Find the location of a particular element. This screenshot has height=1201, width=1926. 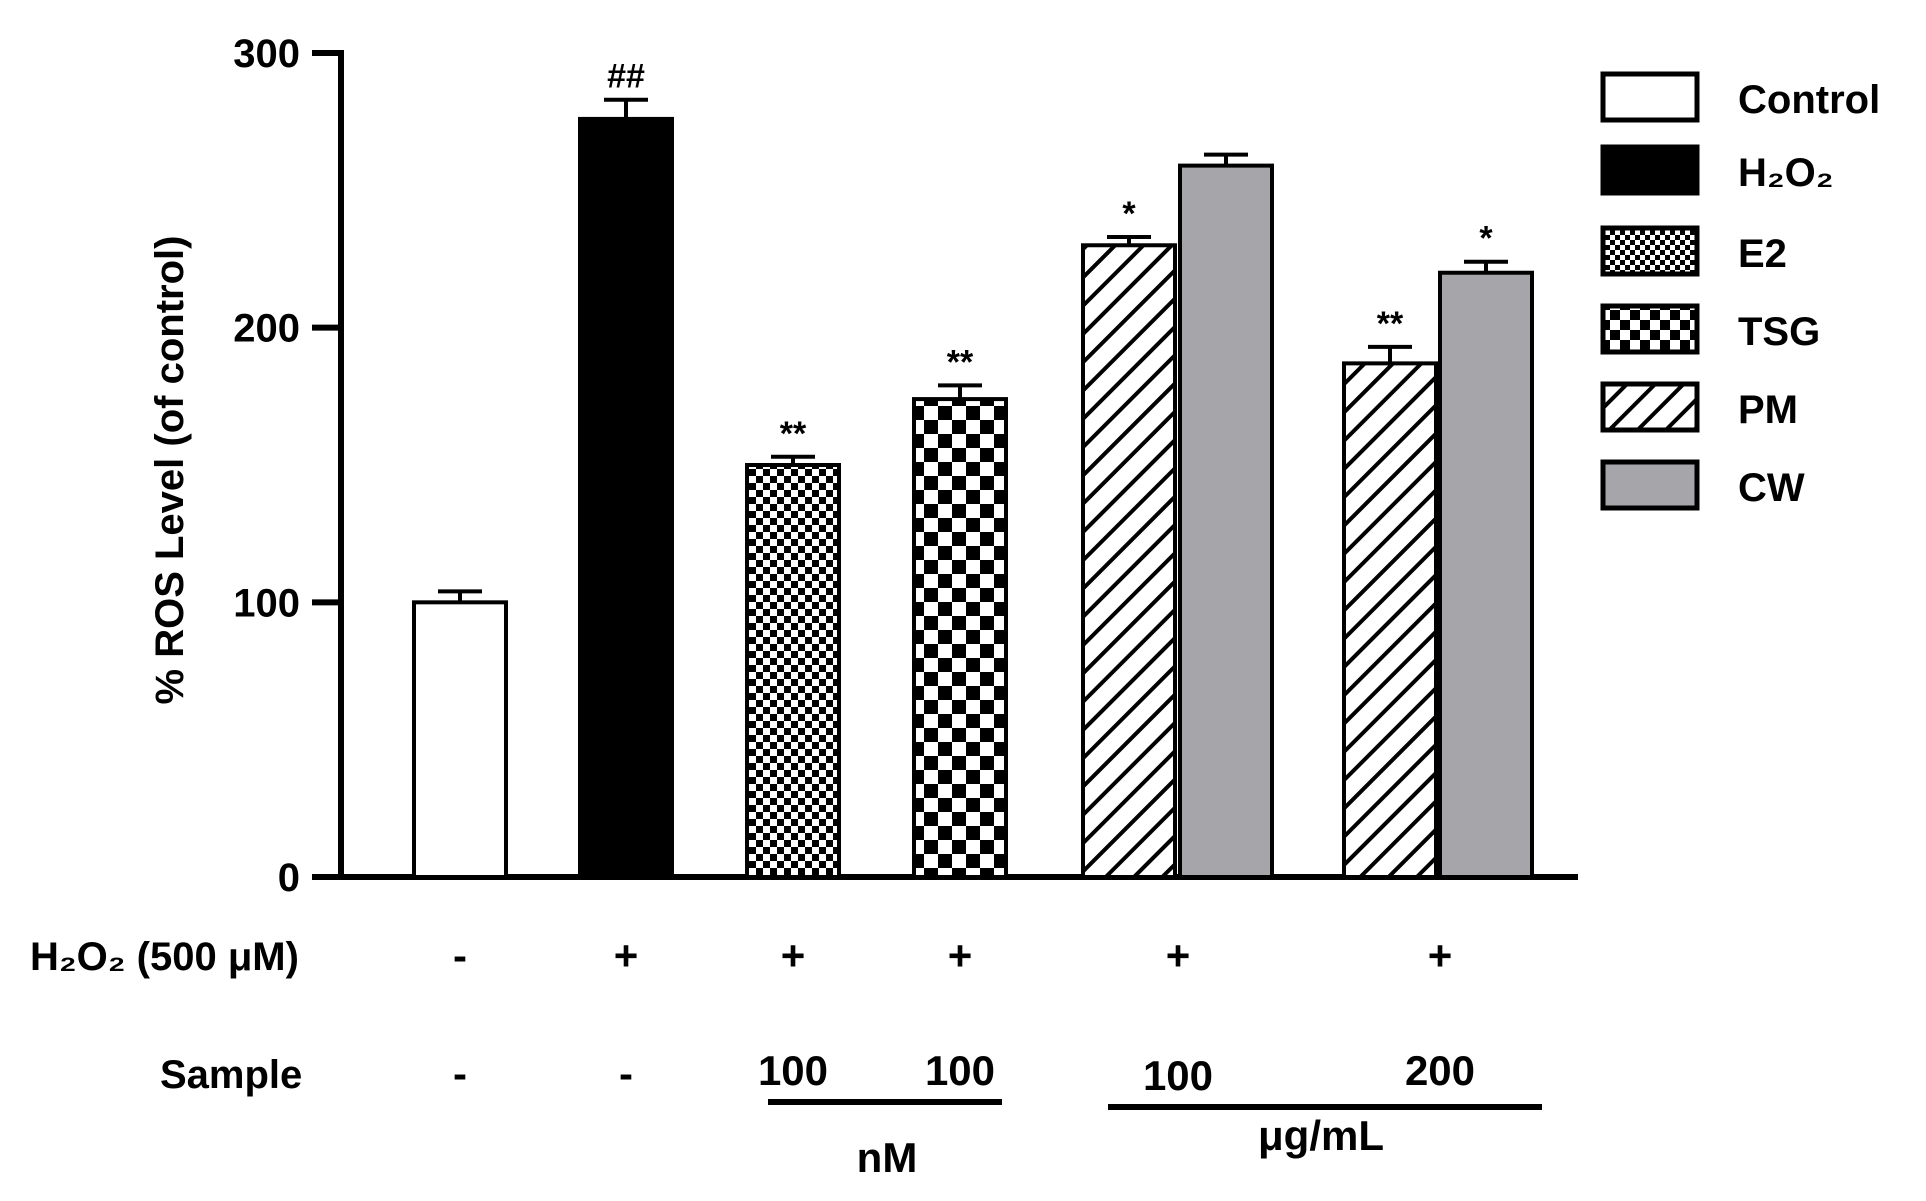

h2o2-row-label: H₂O₂ (500 μM) is located at coordinates (164, 957).